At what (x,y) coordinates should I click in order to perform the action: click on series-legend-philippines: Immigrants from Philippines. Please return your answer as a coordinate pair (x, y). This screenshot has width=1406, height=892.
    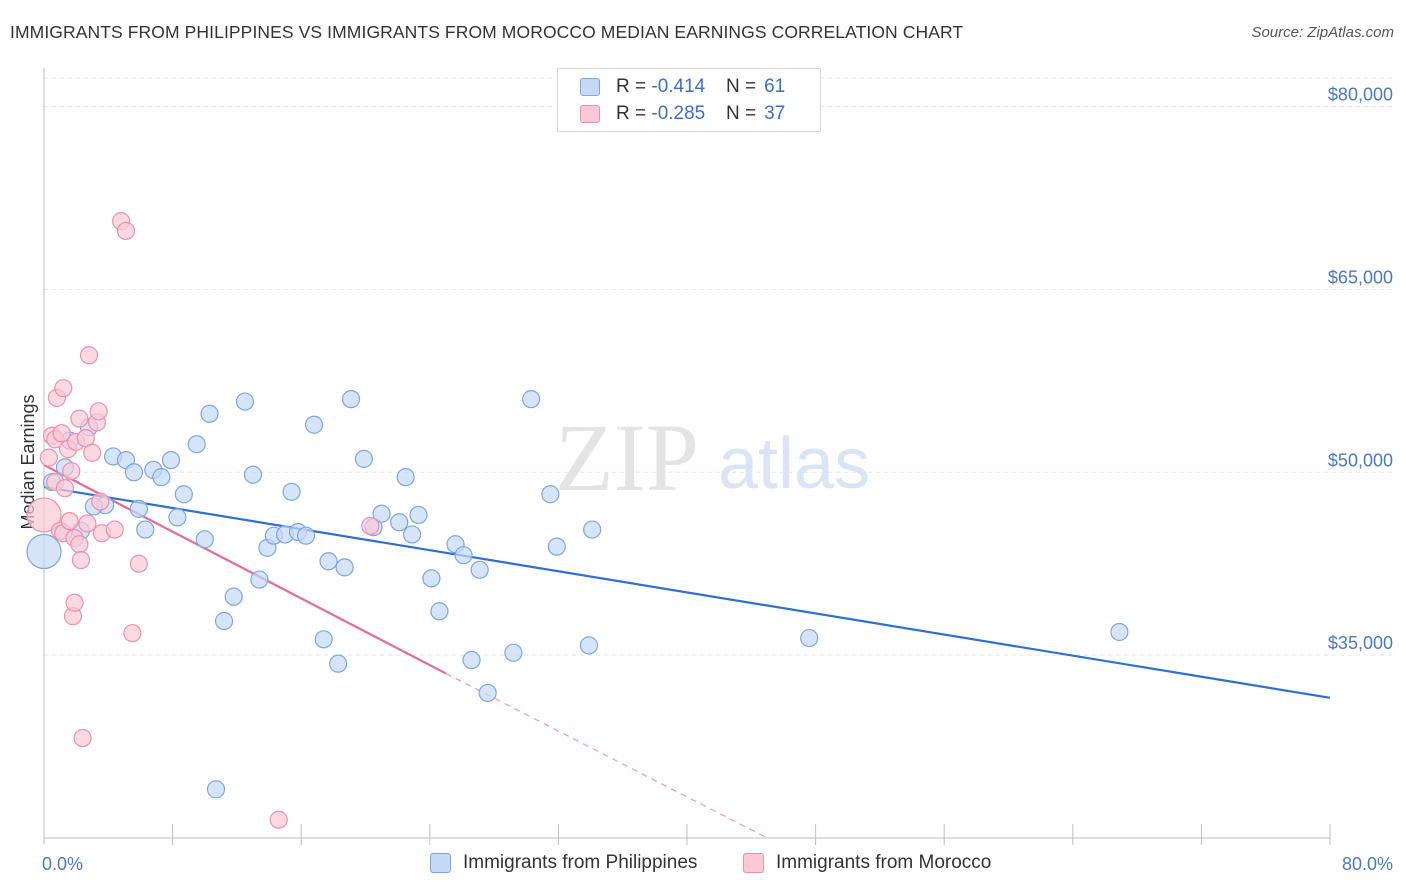
    Looking at the image, I should click on (563, 863).